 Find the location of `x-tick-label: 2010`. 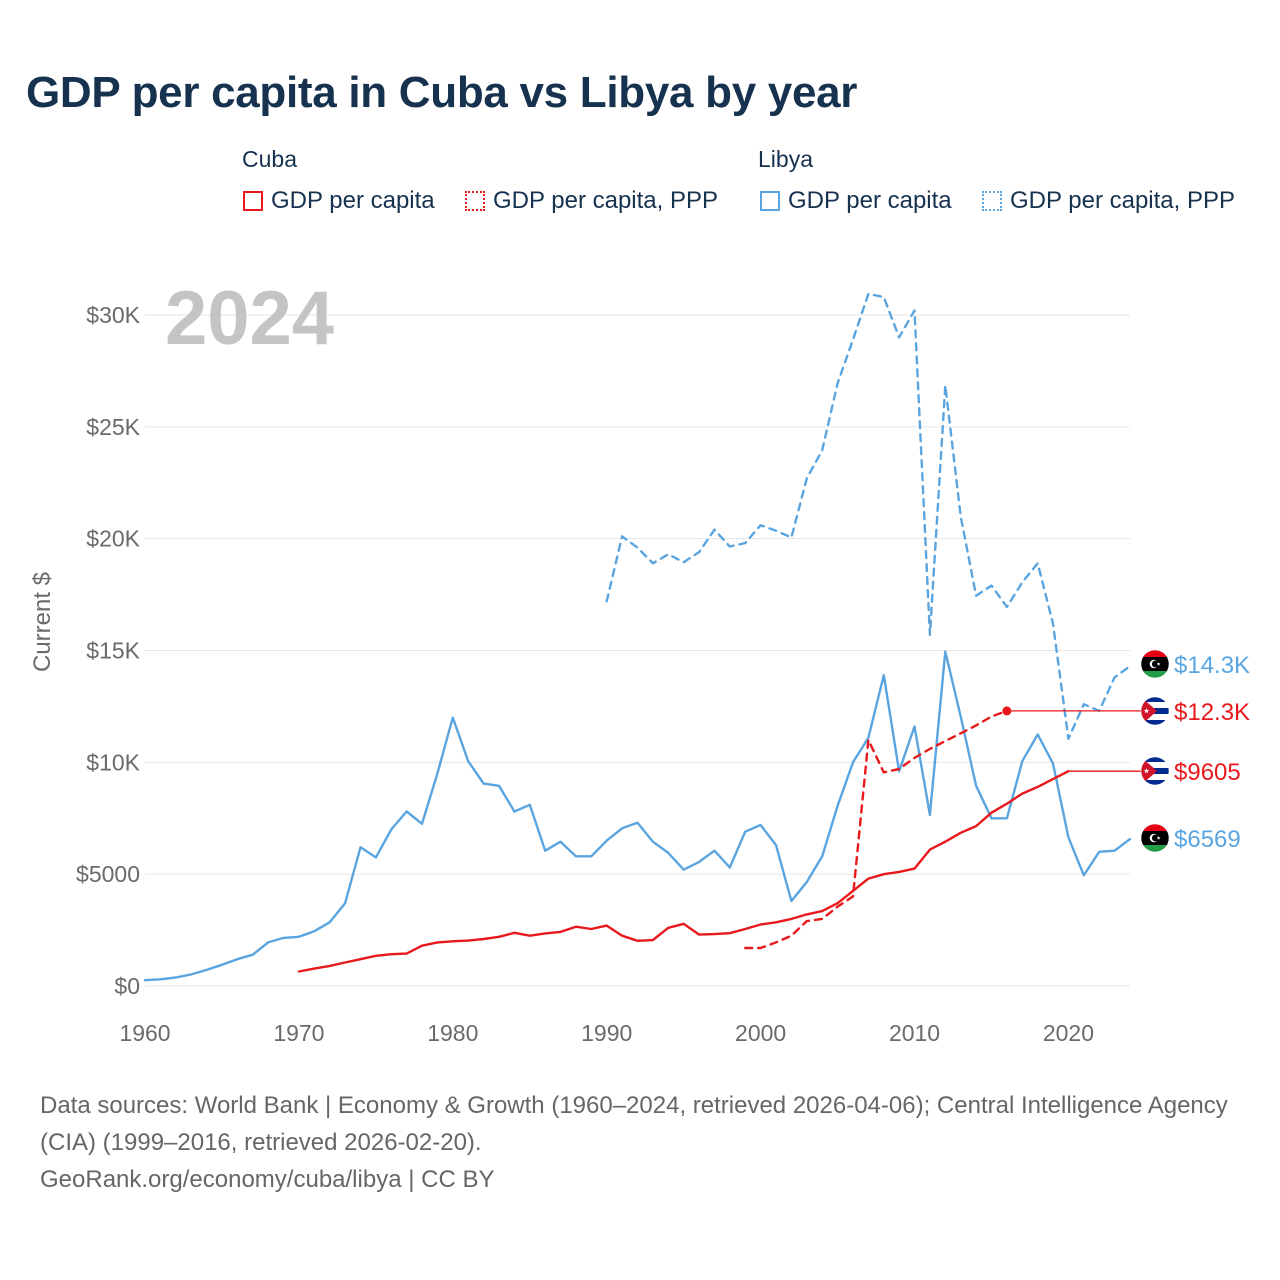

x-tick-label: 2010 is located at coordinates (914, 1033).